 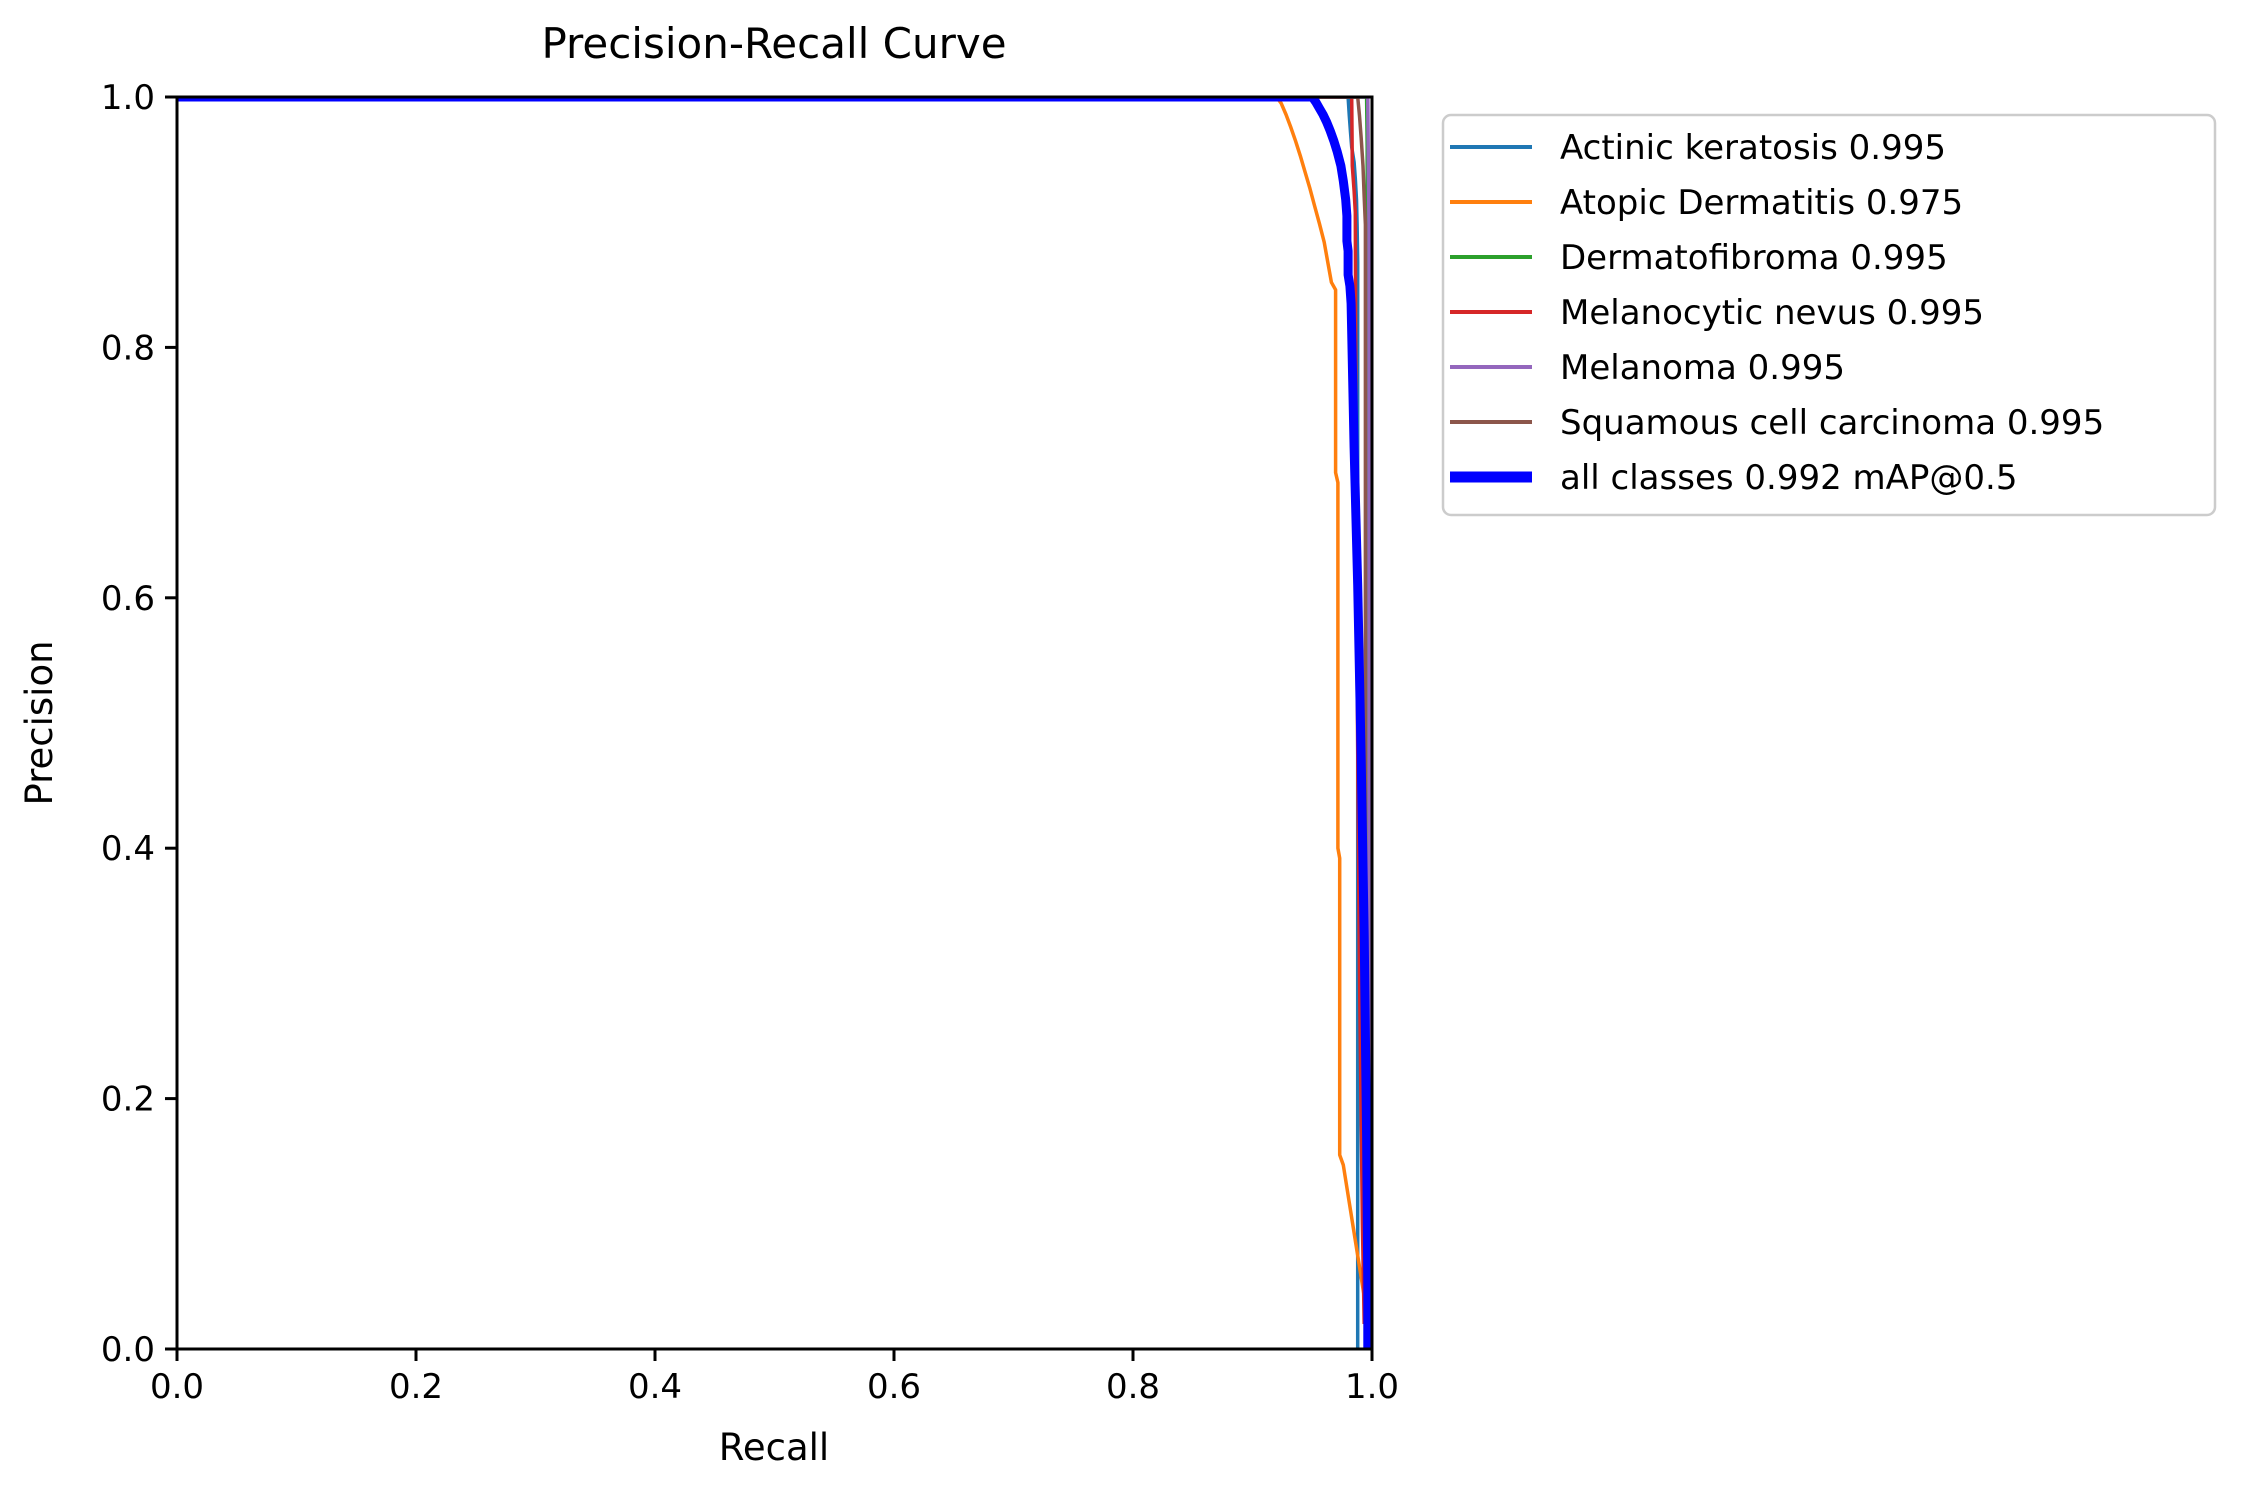 I want to click on x-tick-label: 0.8, so click(x=1133, y=1387).